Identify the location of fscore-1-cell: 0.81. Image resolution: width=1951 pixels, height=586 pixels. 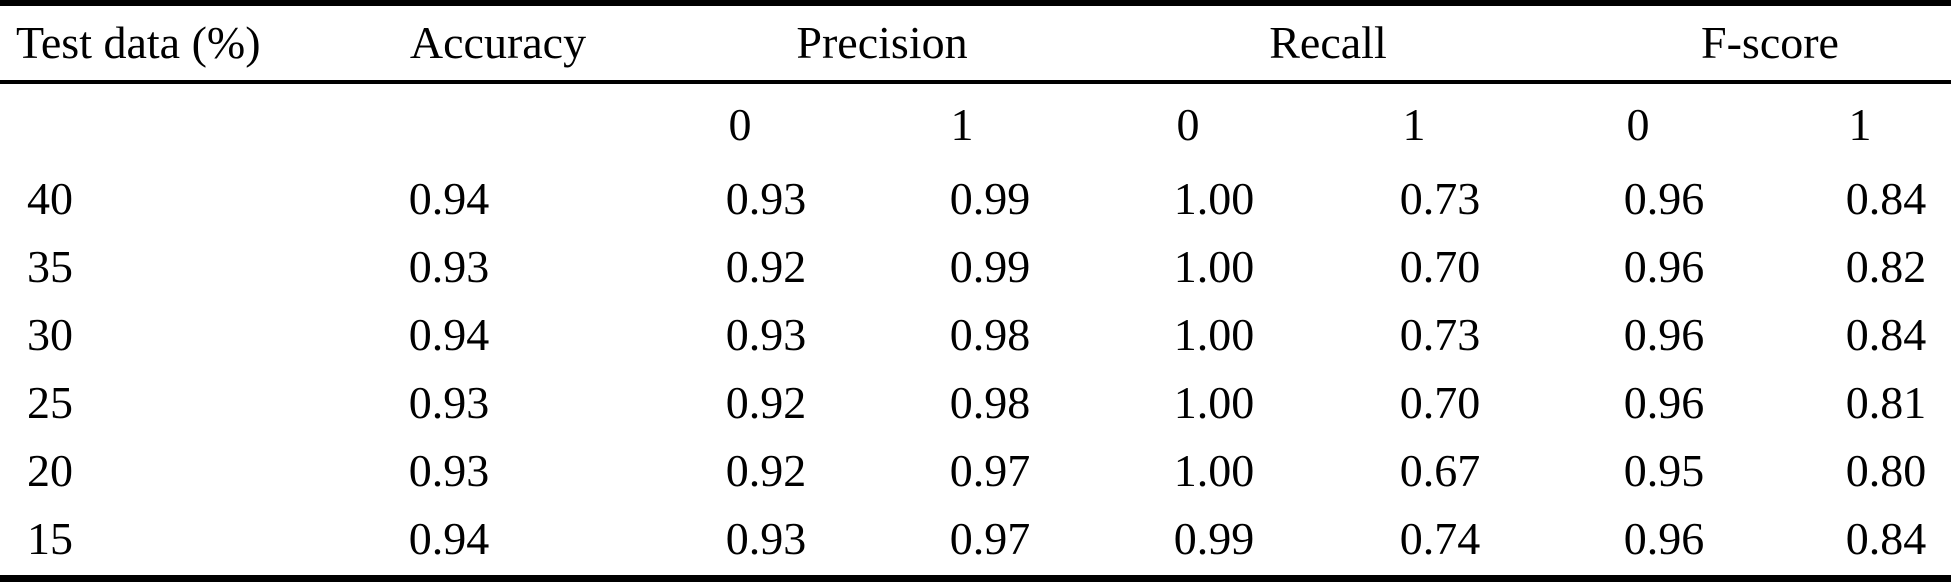
(1886, 402).